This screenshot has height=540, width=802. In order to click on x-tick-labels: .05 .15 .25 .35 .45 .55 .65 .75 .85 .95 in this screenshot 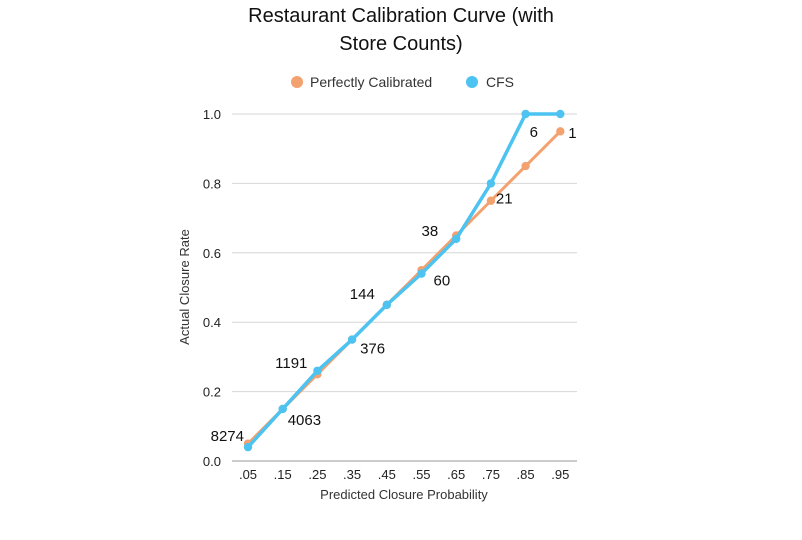, I will do `click(404, 474)`.